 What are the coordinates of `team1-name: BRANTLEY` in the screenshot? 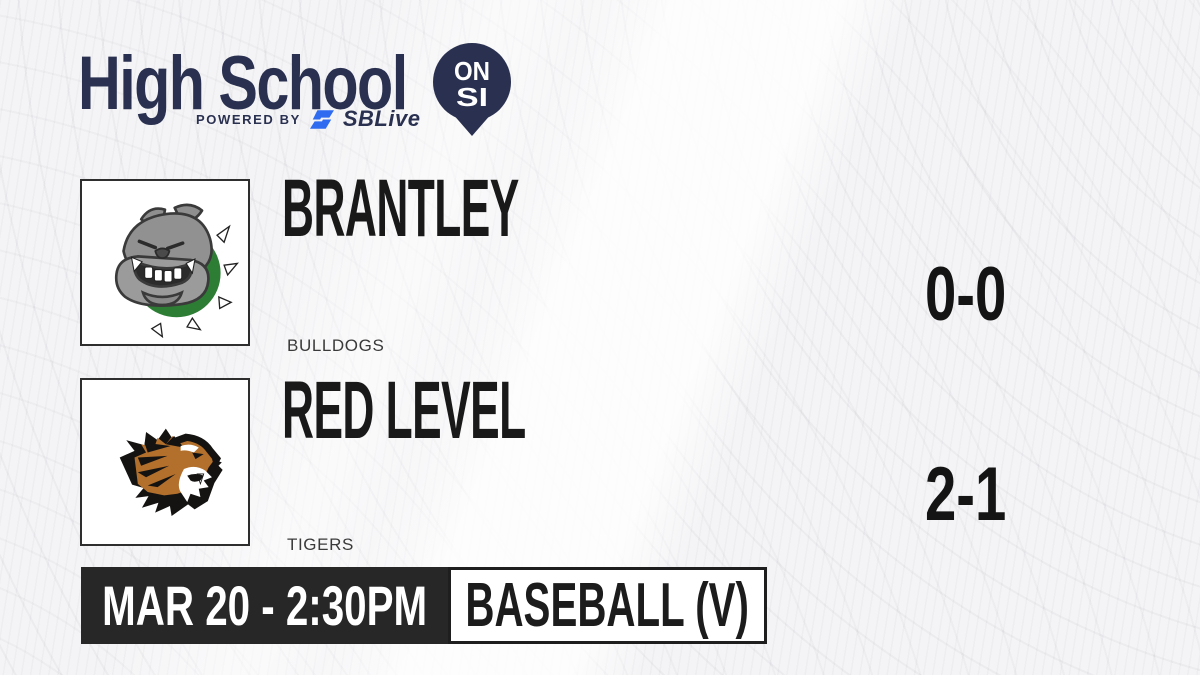 It's located at (400, 208).